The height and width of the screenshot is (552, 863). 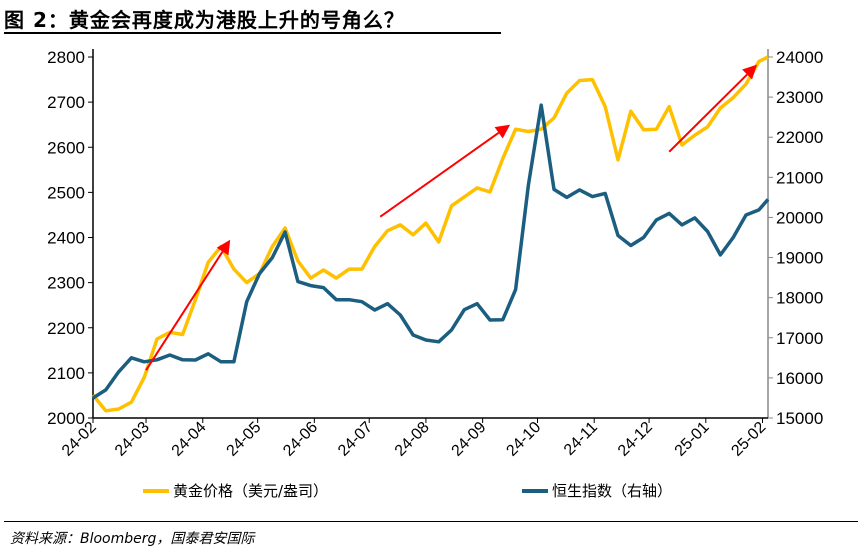 I want to click on x-tick-label: 24-08, so click(x=412, y=439).